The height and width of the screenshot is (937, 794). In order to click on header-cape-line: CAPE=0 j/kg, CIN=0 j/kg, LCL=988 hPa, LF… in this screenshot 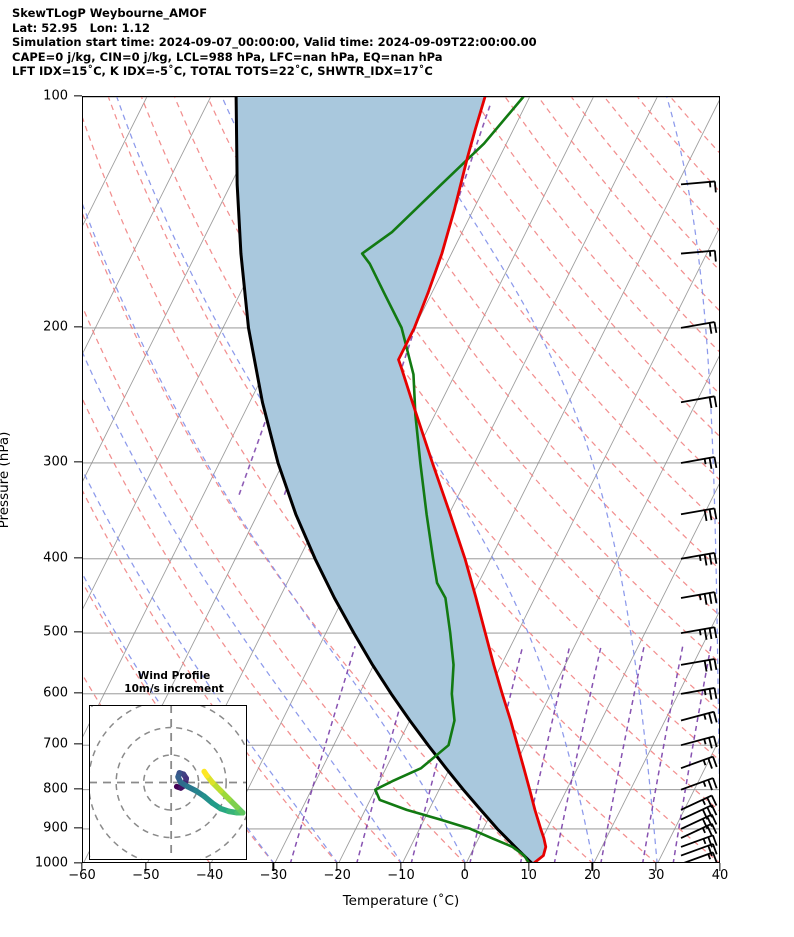, I will do `click(227, 56)`.